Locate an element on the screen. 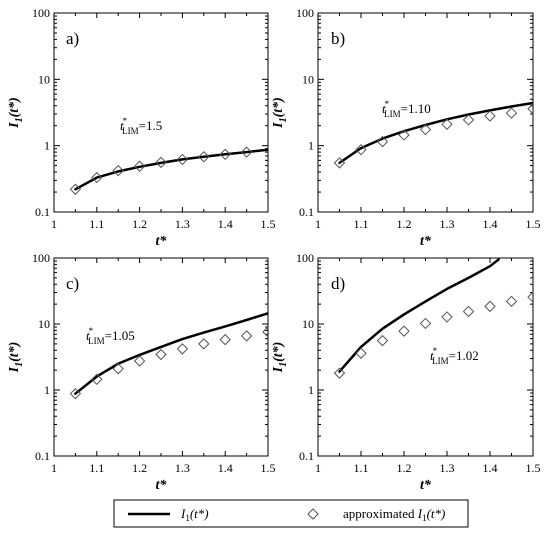 This screenshot has width=550, height=534. panel-label: b) is located at coordinates (338, 38).